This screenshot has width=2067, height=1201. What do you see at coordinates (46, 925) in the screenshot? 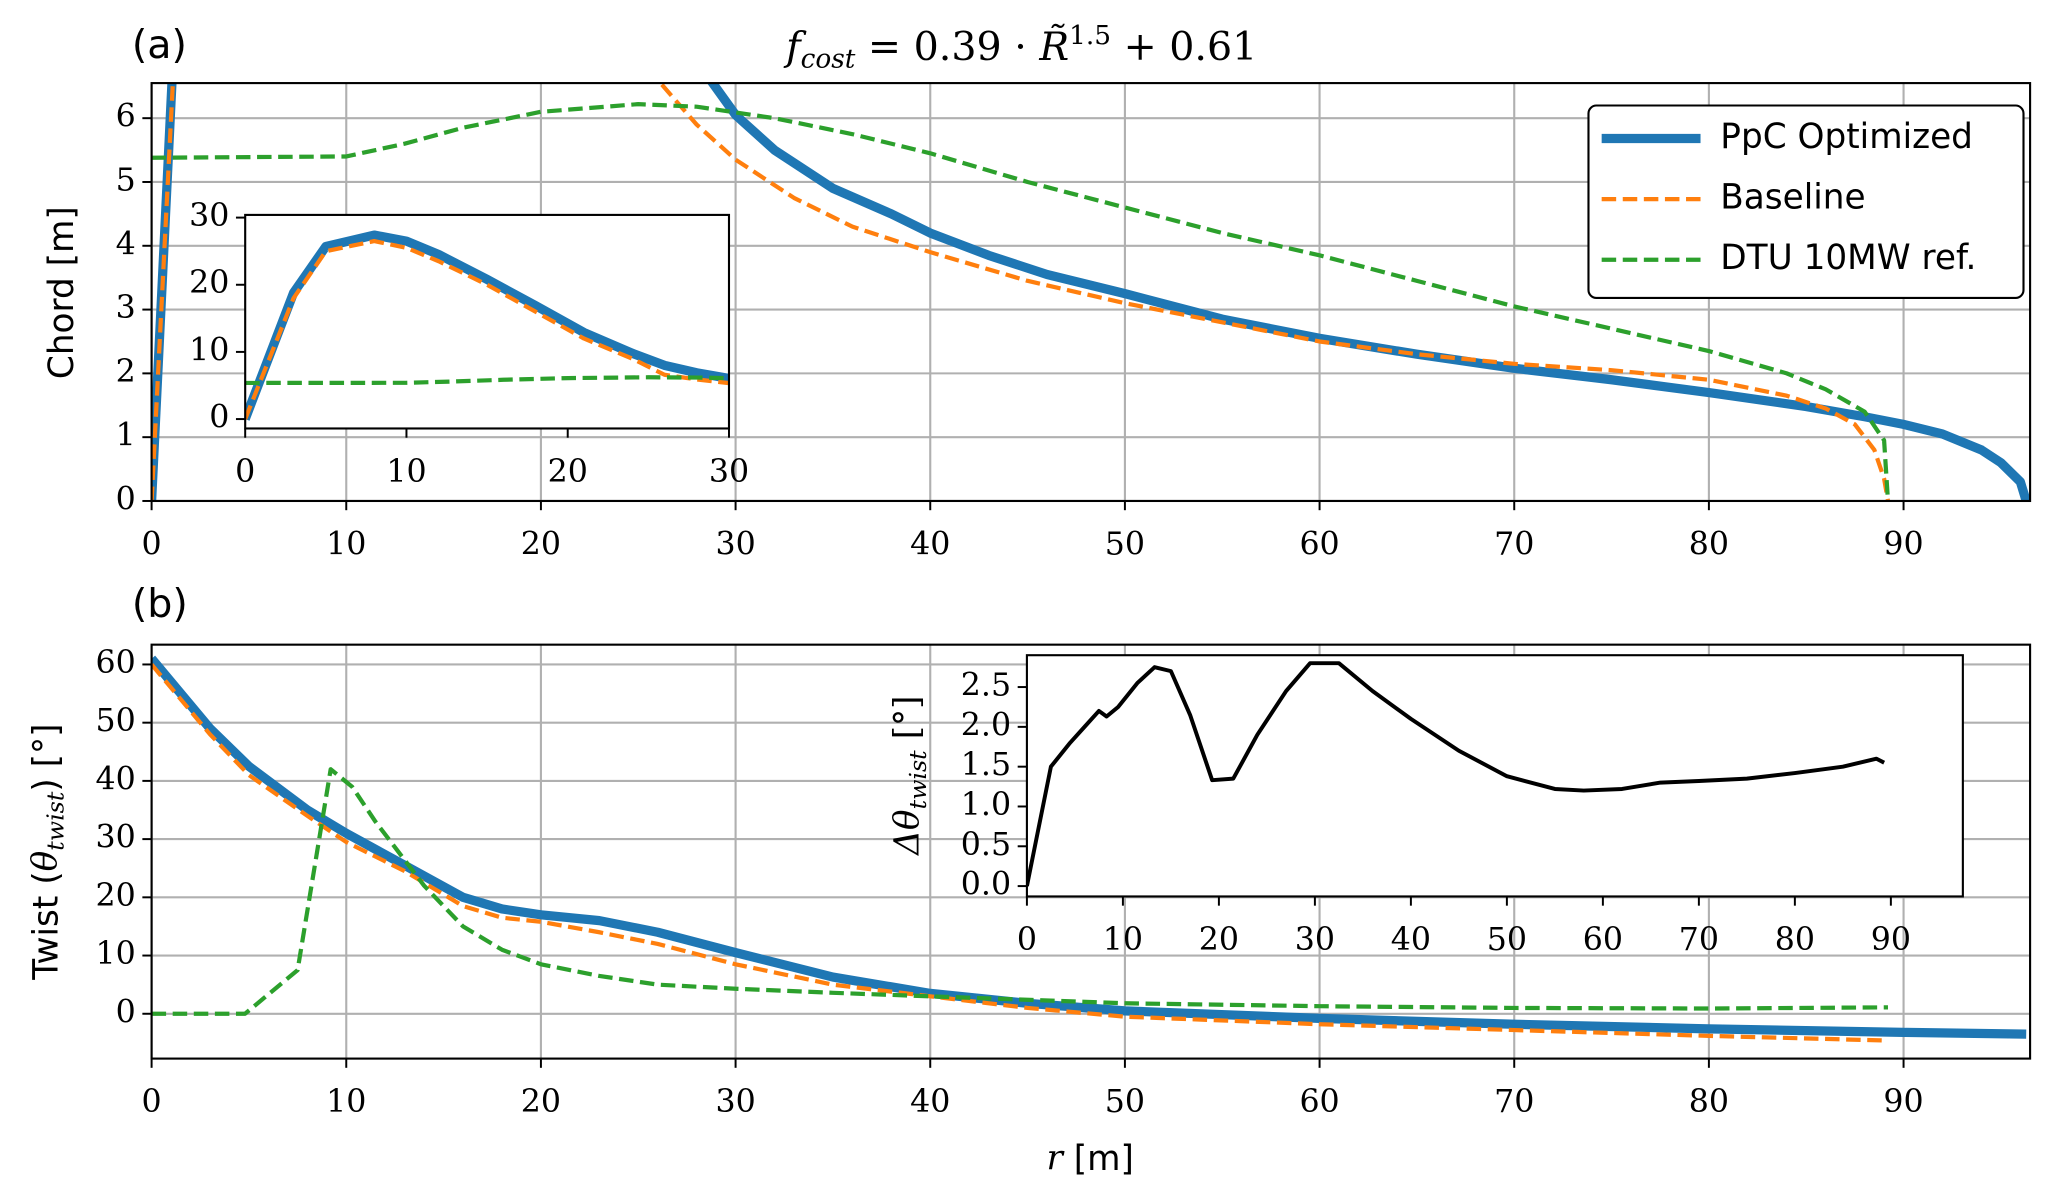
I see `y-axis-label-part: Twist (` at bounding box center [46, 925].